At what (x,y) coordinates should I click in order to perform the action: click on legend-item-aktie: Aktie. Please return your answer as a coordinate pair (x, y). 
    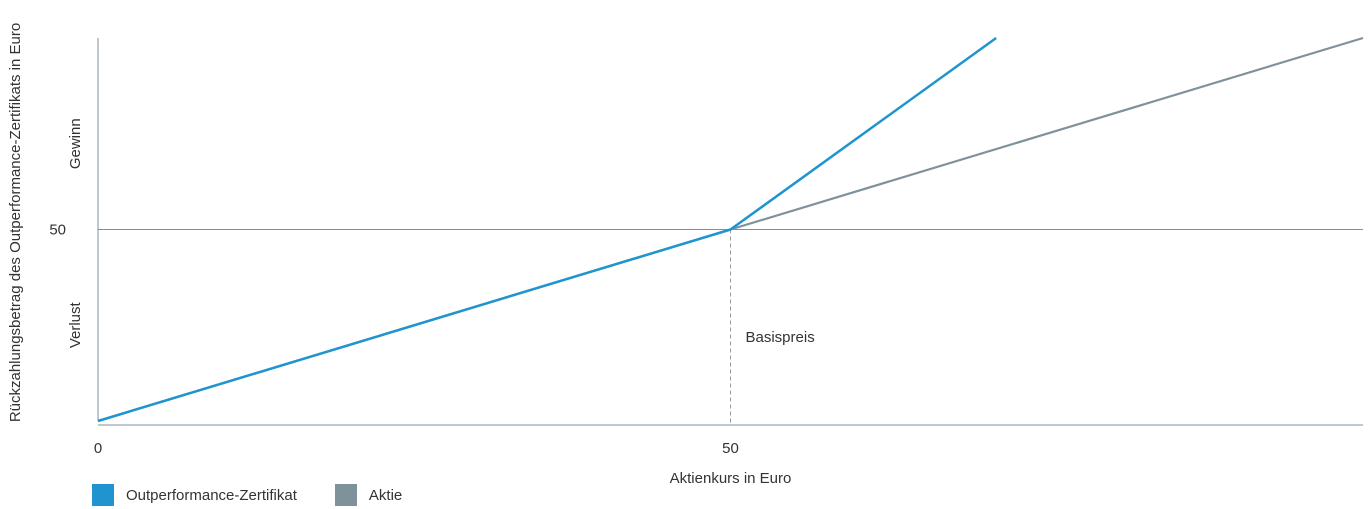
    Looking at the image, I should click on (368, 495).